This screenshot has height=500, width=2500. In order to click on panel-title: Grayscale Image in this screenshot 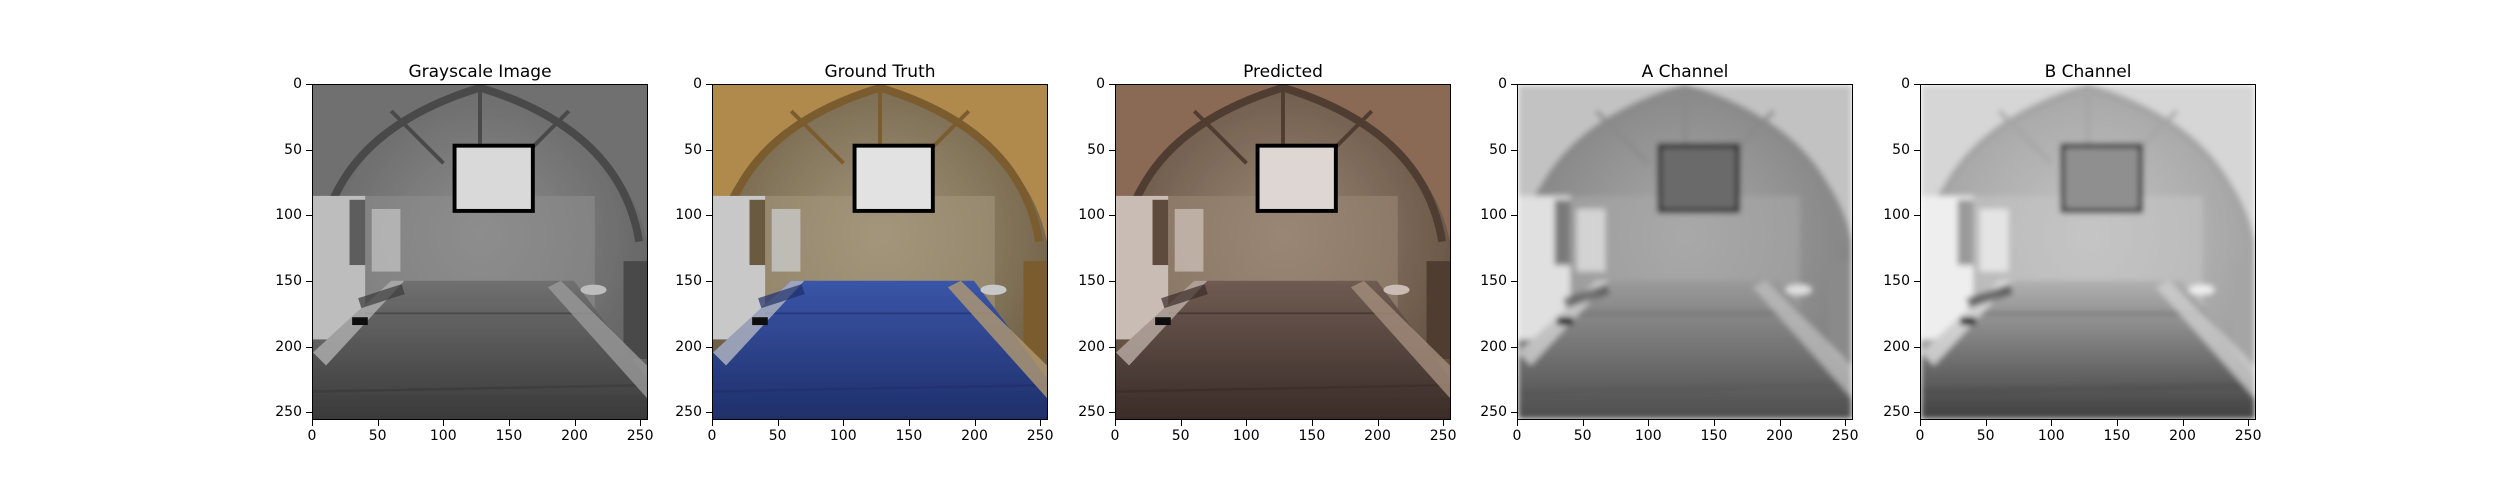, I will do `click(480, 72)`.